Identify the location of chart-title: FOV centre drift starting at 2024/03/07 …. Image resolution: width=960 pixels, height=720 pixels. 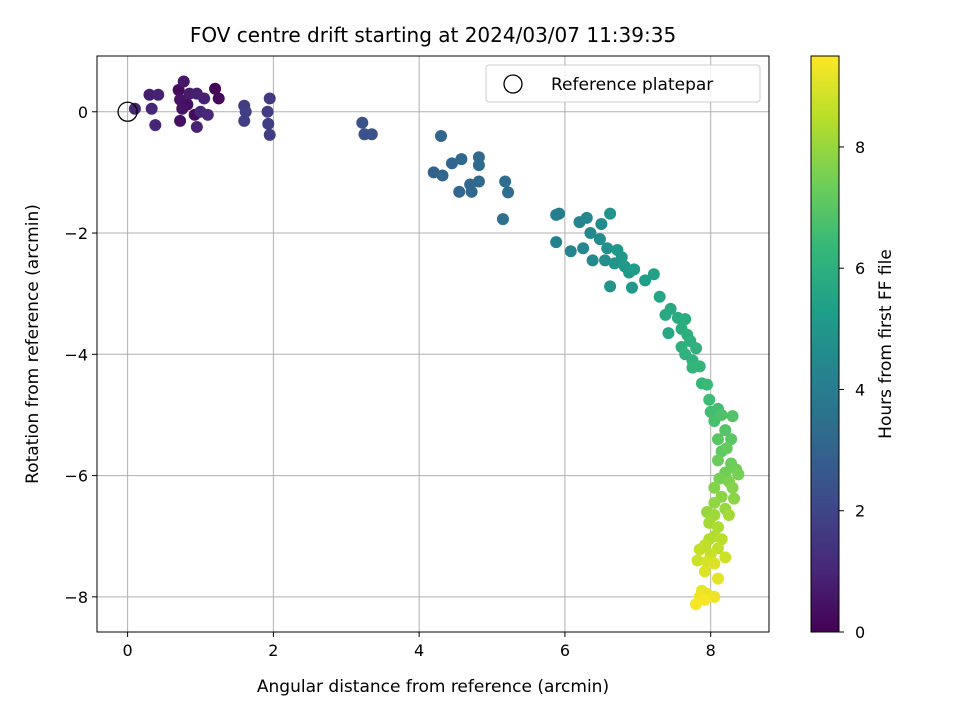
(433, 35).